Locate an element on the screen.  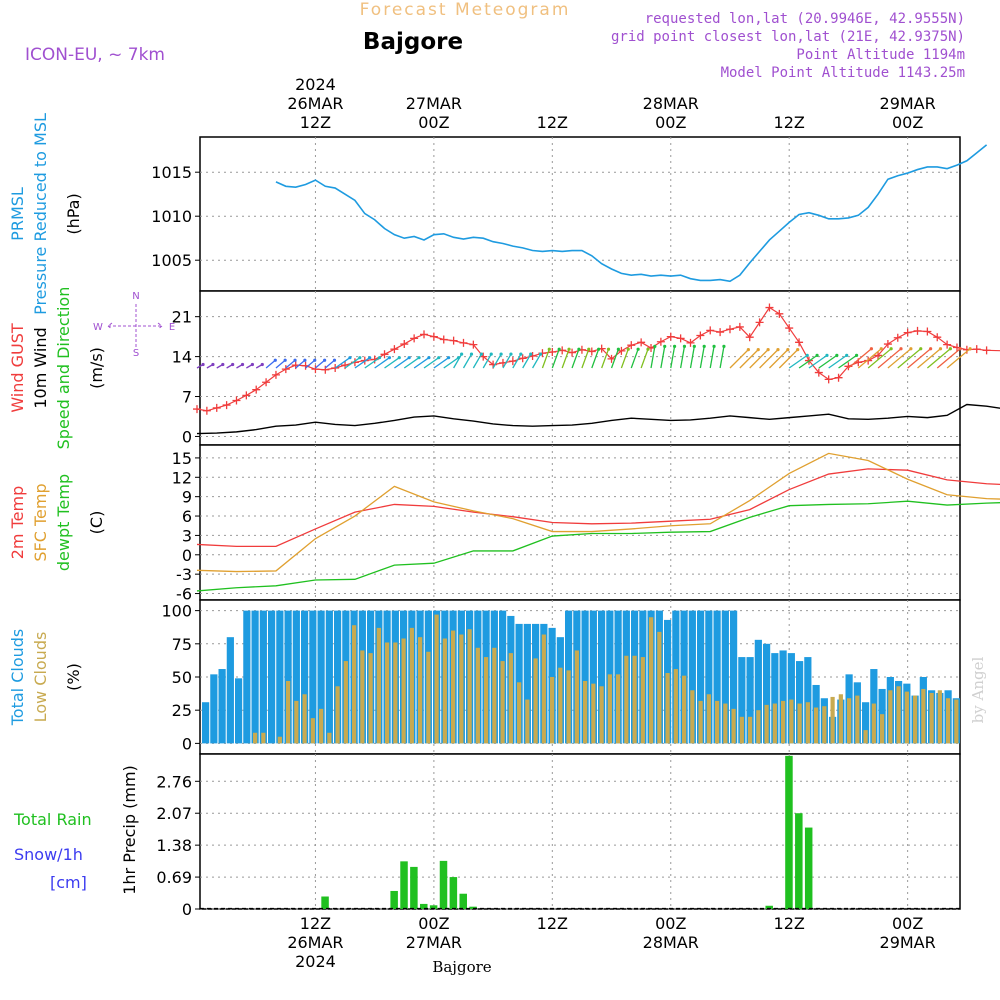
precip-unit: 1hr Precip (mm) is located at coordinates (129, 830).